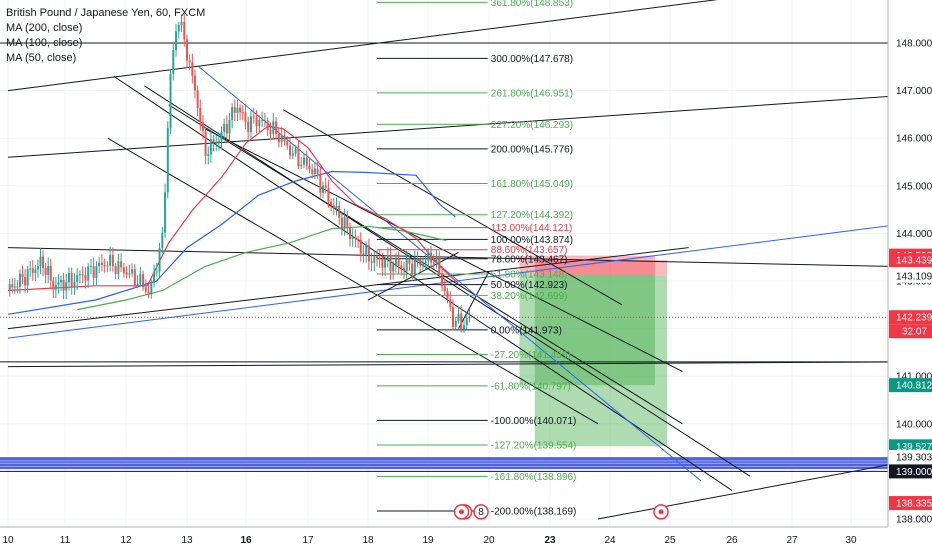  What do you see at coordinates (106, 13) in the screenshot?
I see `legend-title: British Pound / Japanese Yen, 60, FXCM` at bounding box center [106, 13].